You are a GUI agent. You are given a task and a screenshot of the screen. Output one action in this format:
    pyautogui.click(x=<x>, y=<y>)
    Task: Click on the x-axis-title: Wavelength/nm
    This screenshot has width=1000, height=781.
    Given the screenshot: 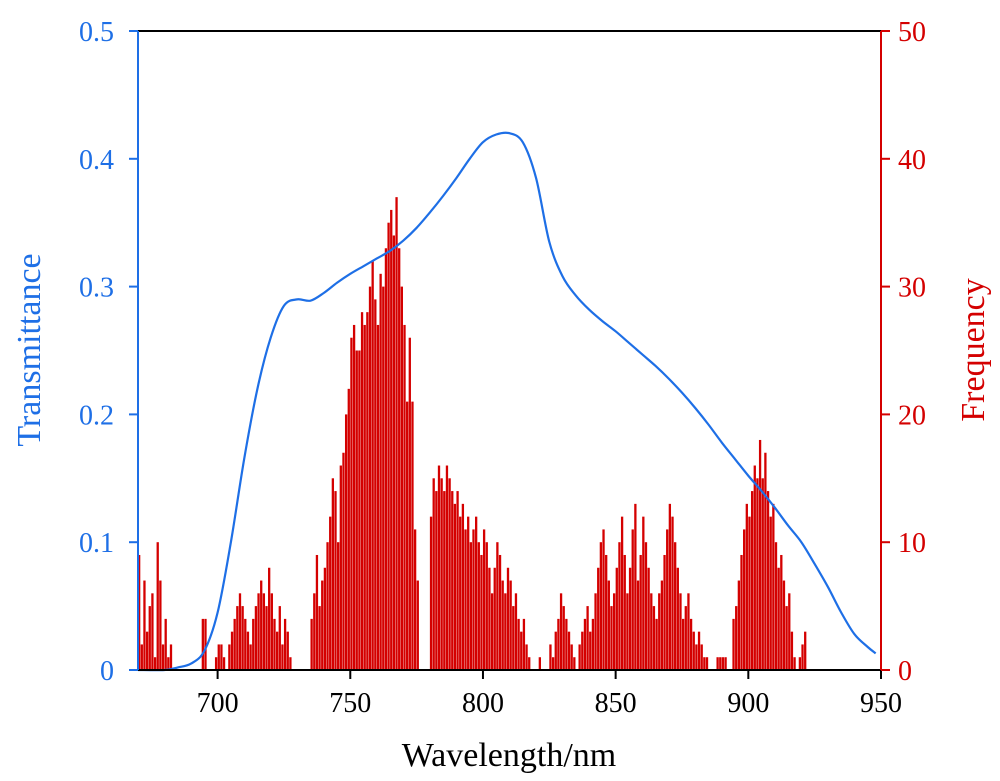 What is the action you would take?
    pyautogui.click(x=509, y=755)
    